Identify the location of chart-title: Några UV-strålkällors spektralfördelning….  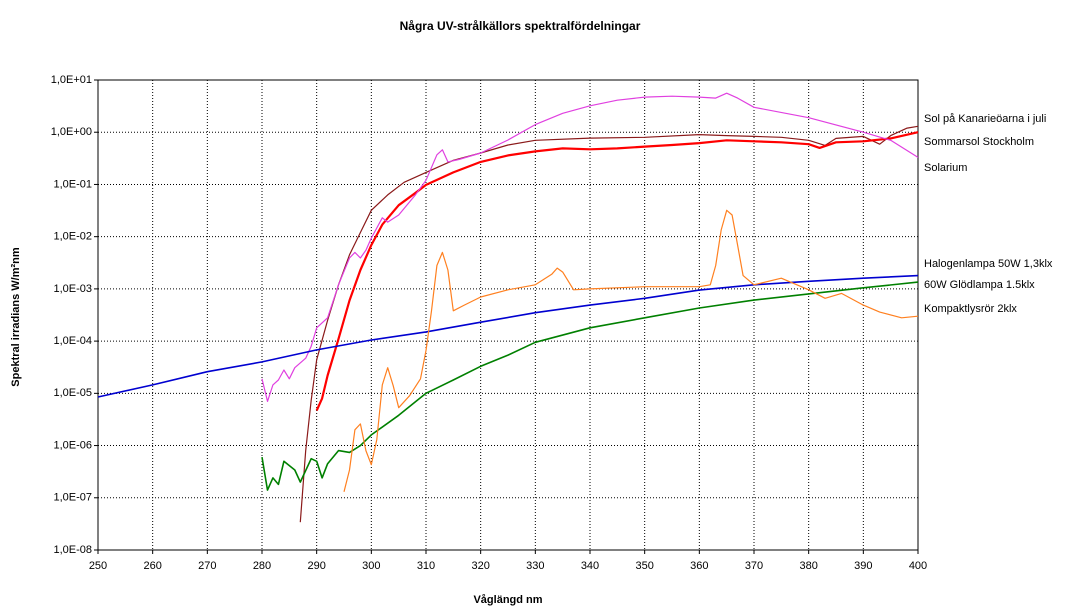
(520, 26).